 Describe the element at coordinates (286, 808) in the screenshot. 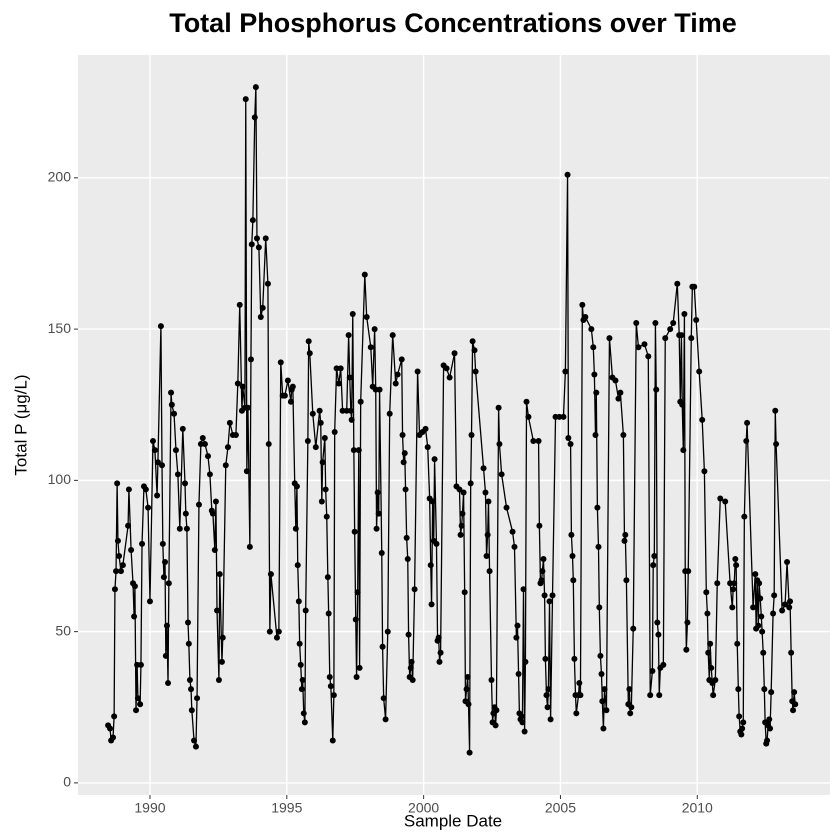

I see `x-tick-label: 1995` at that location.